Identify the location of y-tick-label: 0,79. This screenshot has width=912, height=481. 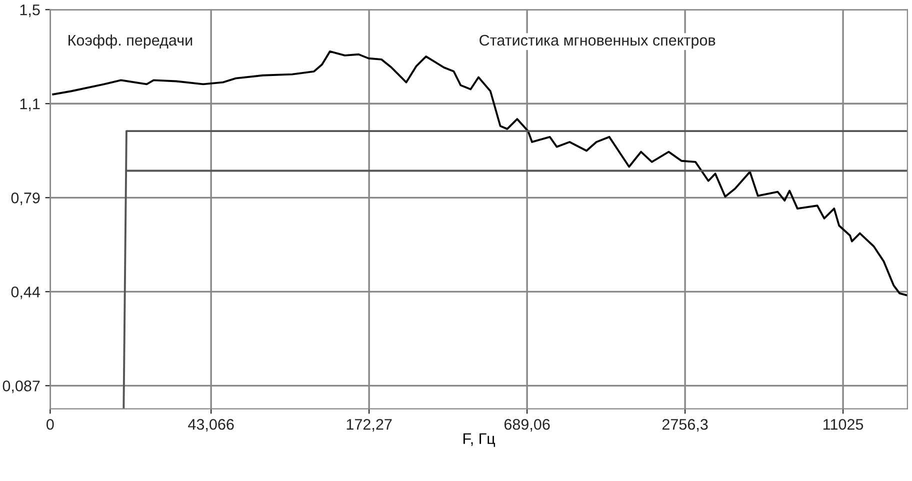
(25, 199).